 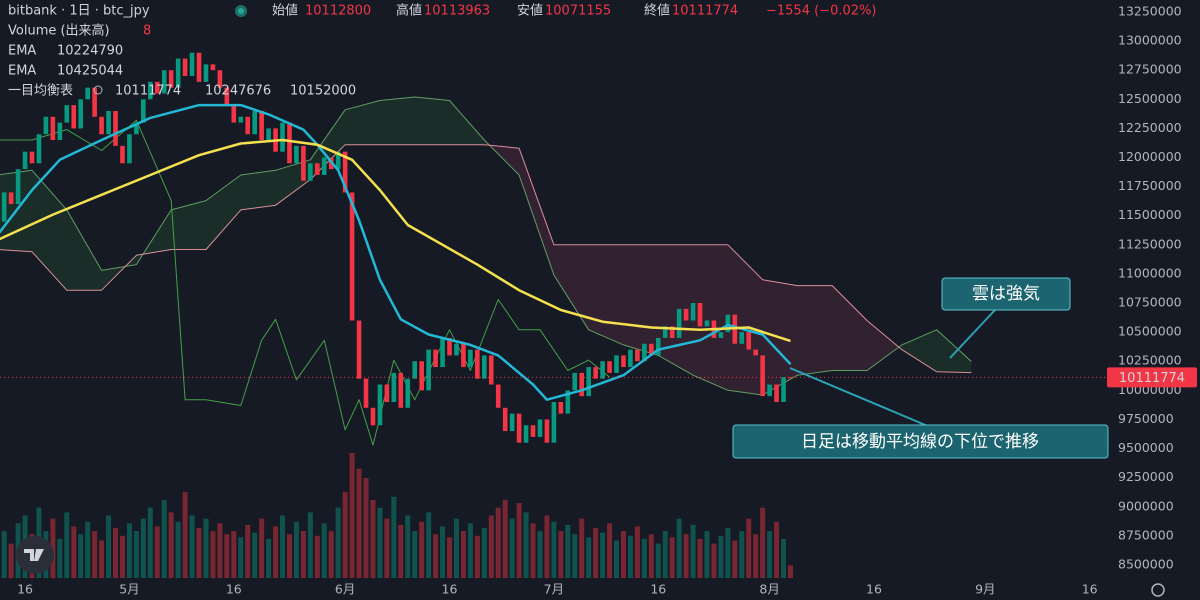 I want to click on ohlc-value: 10113963, so click(x=457, y=11).